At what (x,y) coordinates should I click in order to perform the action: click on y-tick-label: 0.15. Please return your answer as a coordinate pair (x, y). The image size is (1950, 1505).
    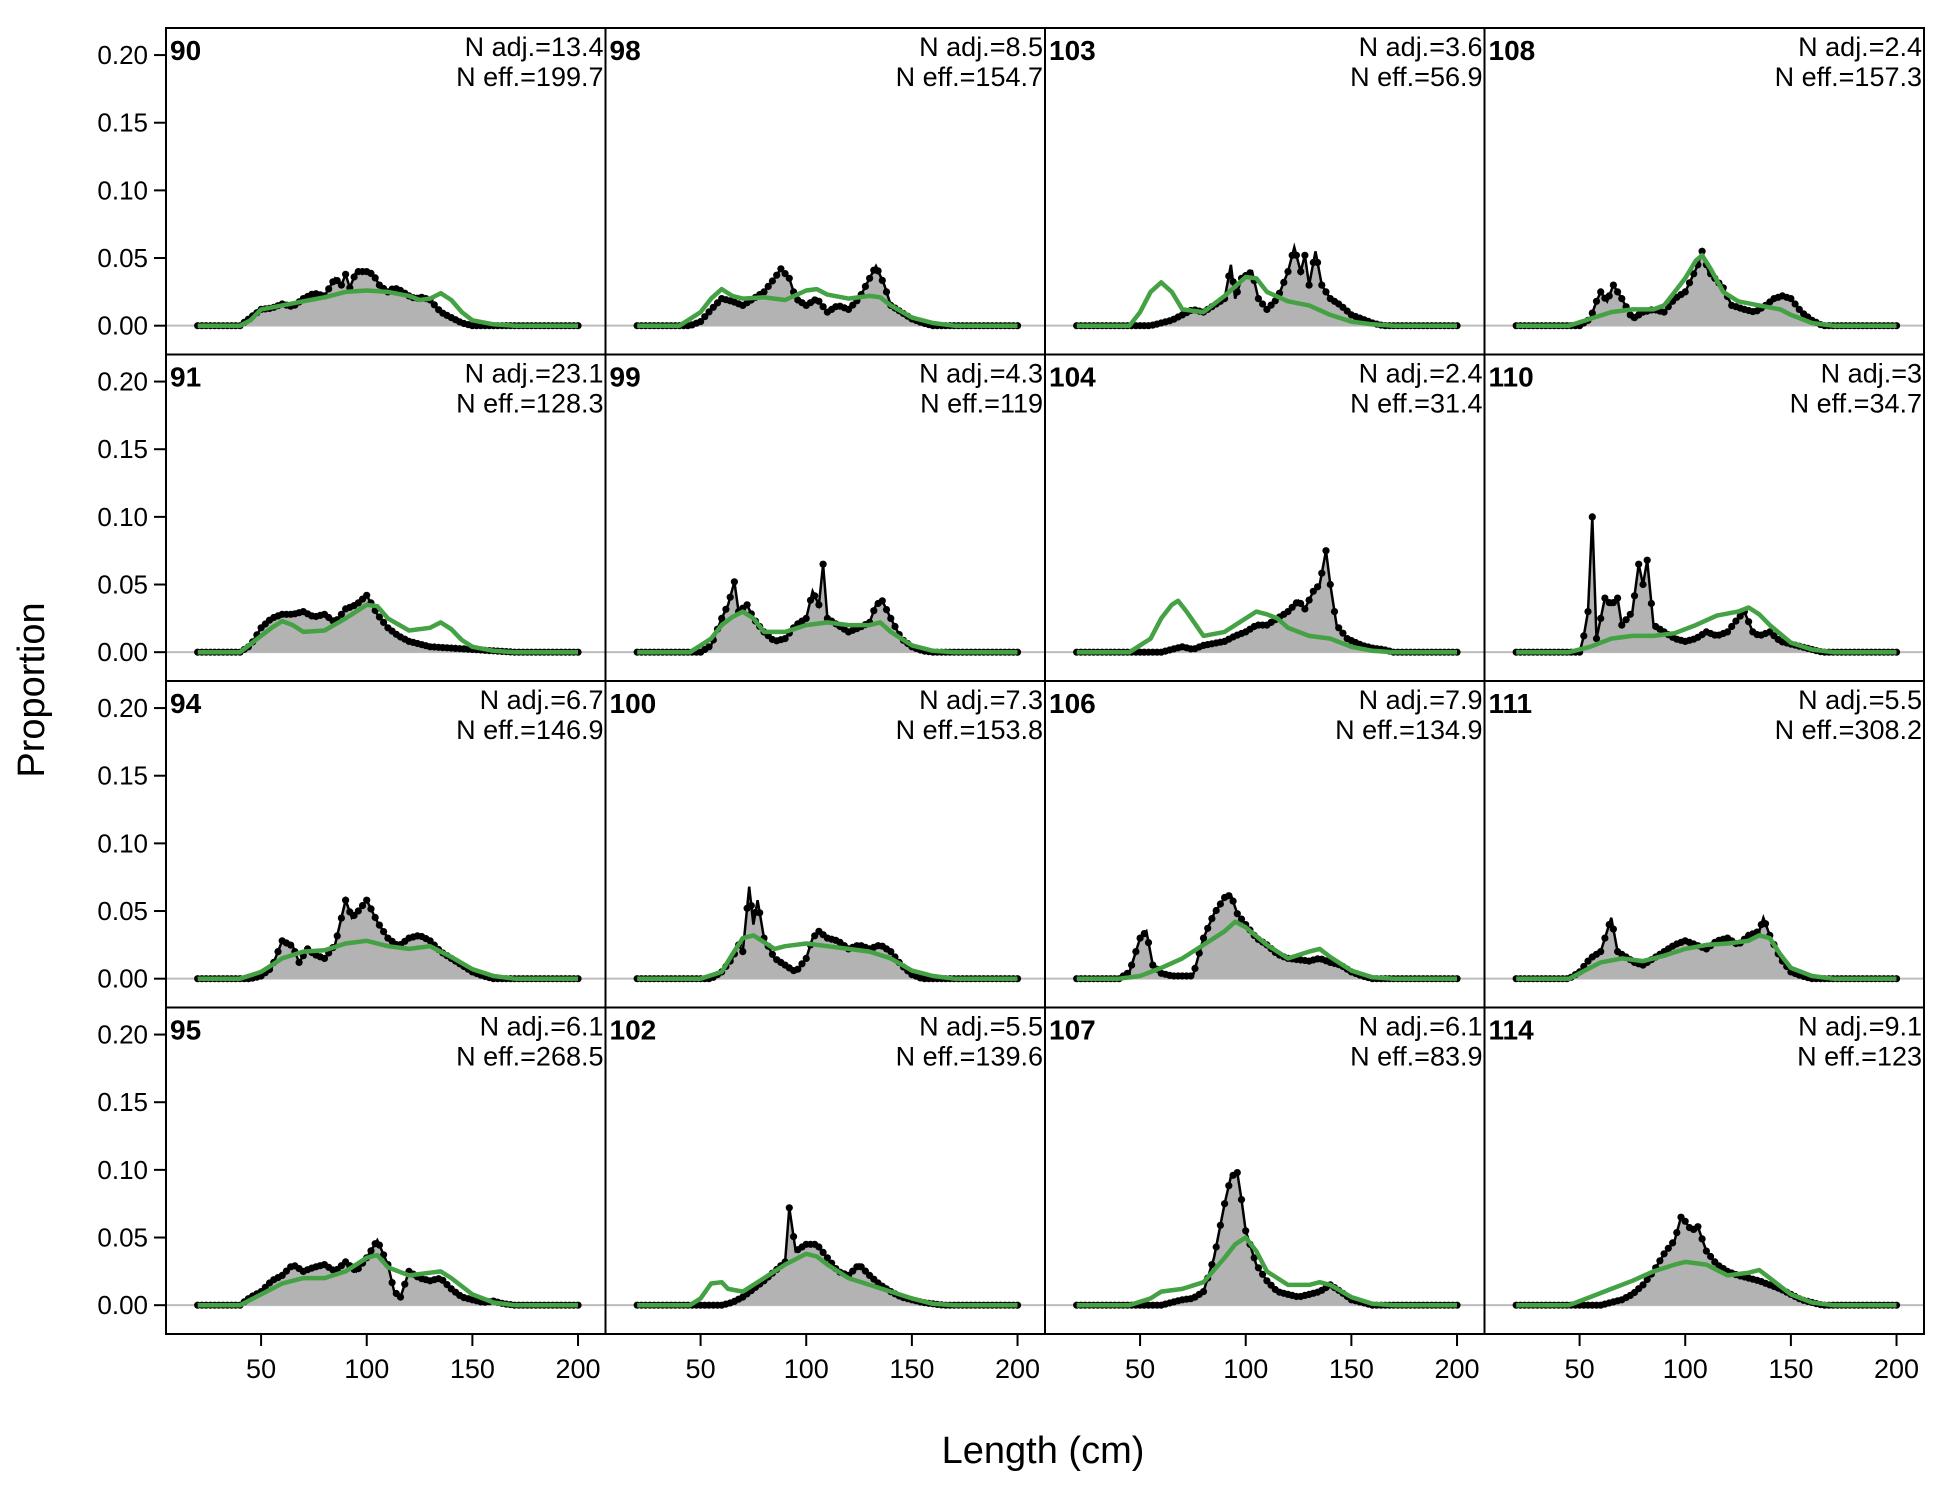
    Looking at the image, I should click on (122, 1102).